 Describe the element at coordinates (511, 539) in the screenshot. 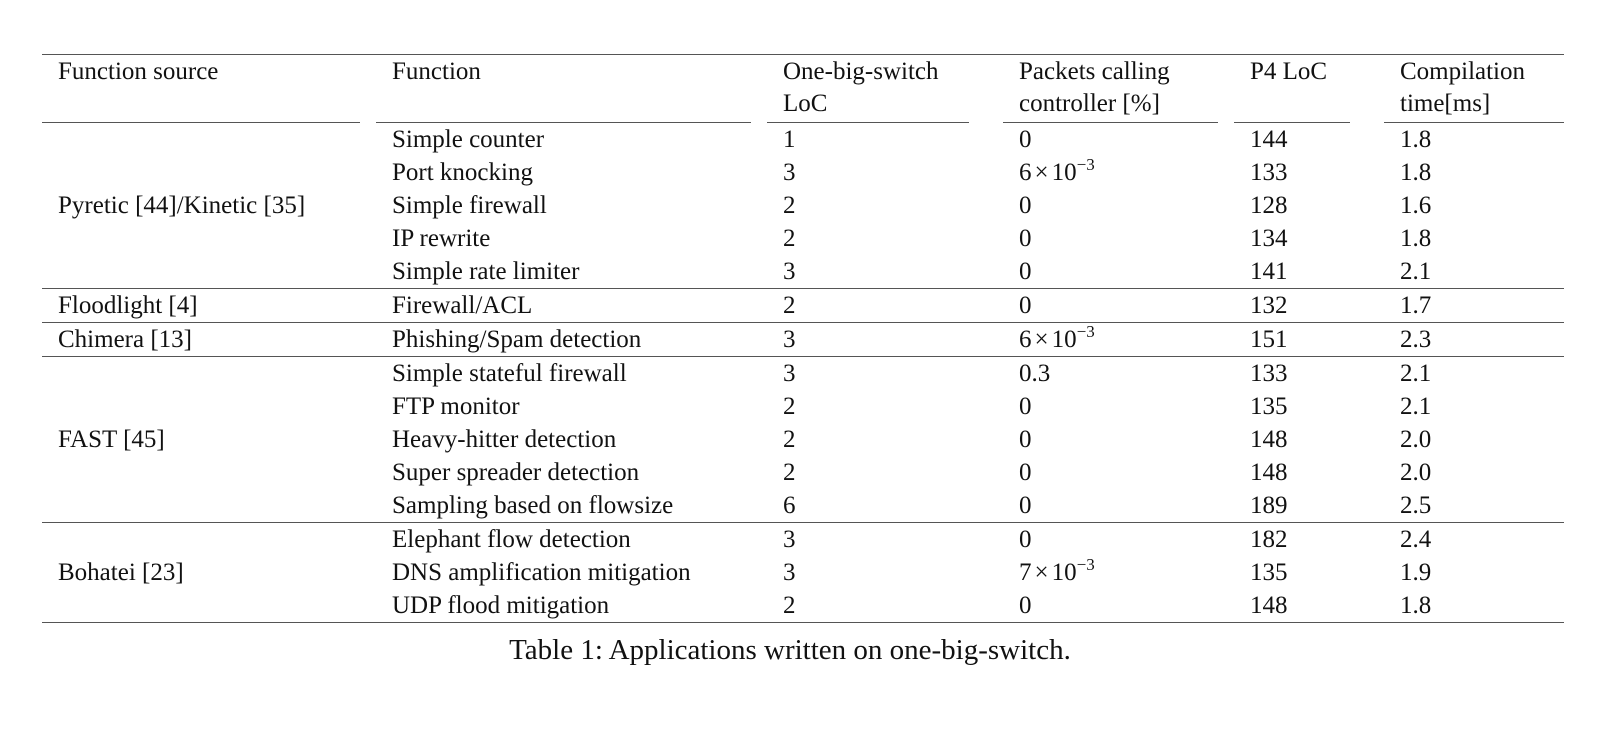

I see `function-cell: Elephant flow detection` at that location.